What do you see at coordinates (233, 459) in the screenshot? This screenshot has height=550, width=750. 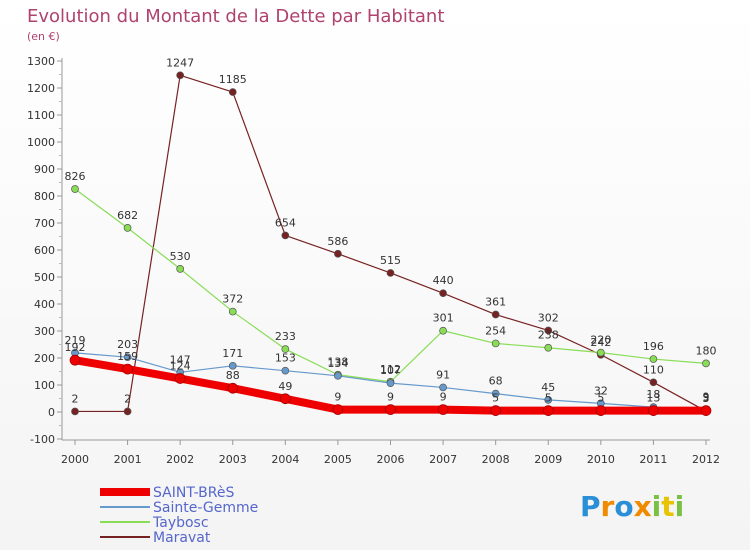 I see `x-tick-label: 2003` at bounding box center [233, 459].